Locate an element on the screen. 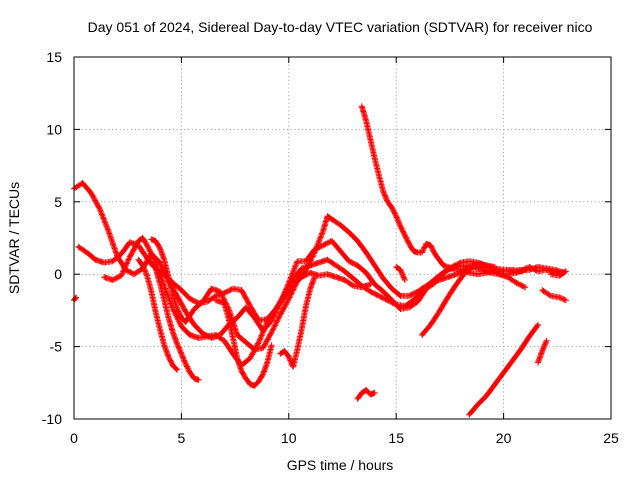  y-tick-labels: -10 -5 0 5 10 15 is located at coordinates (52, 238).